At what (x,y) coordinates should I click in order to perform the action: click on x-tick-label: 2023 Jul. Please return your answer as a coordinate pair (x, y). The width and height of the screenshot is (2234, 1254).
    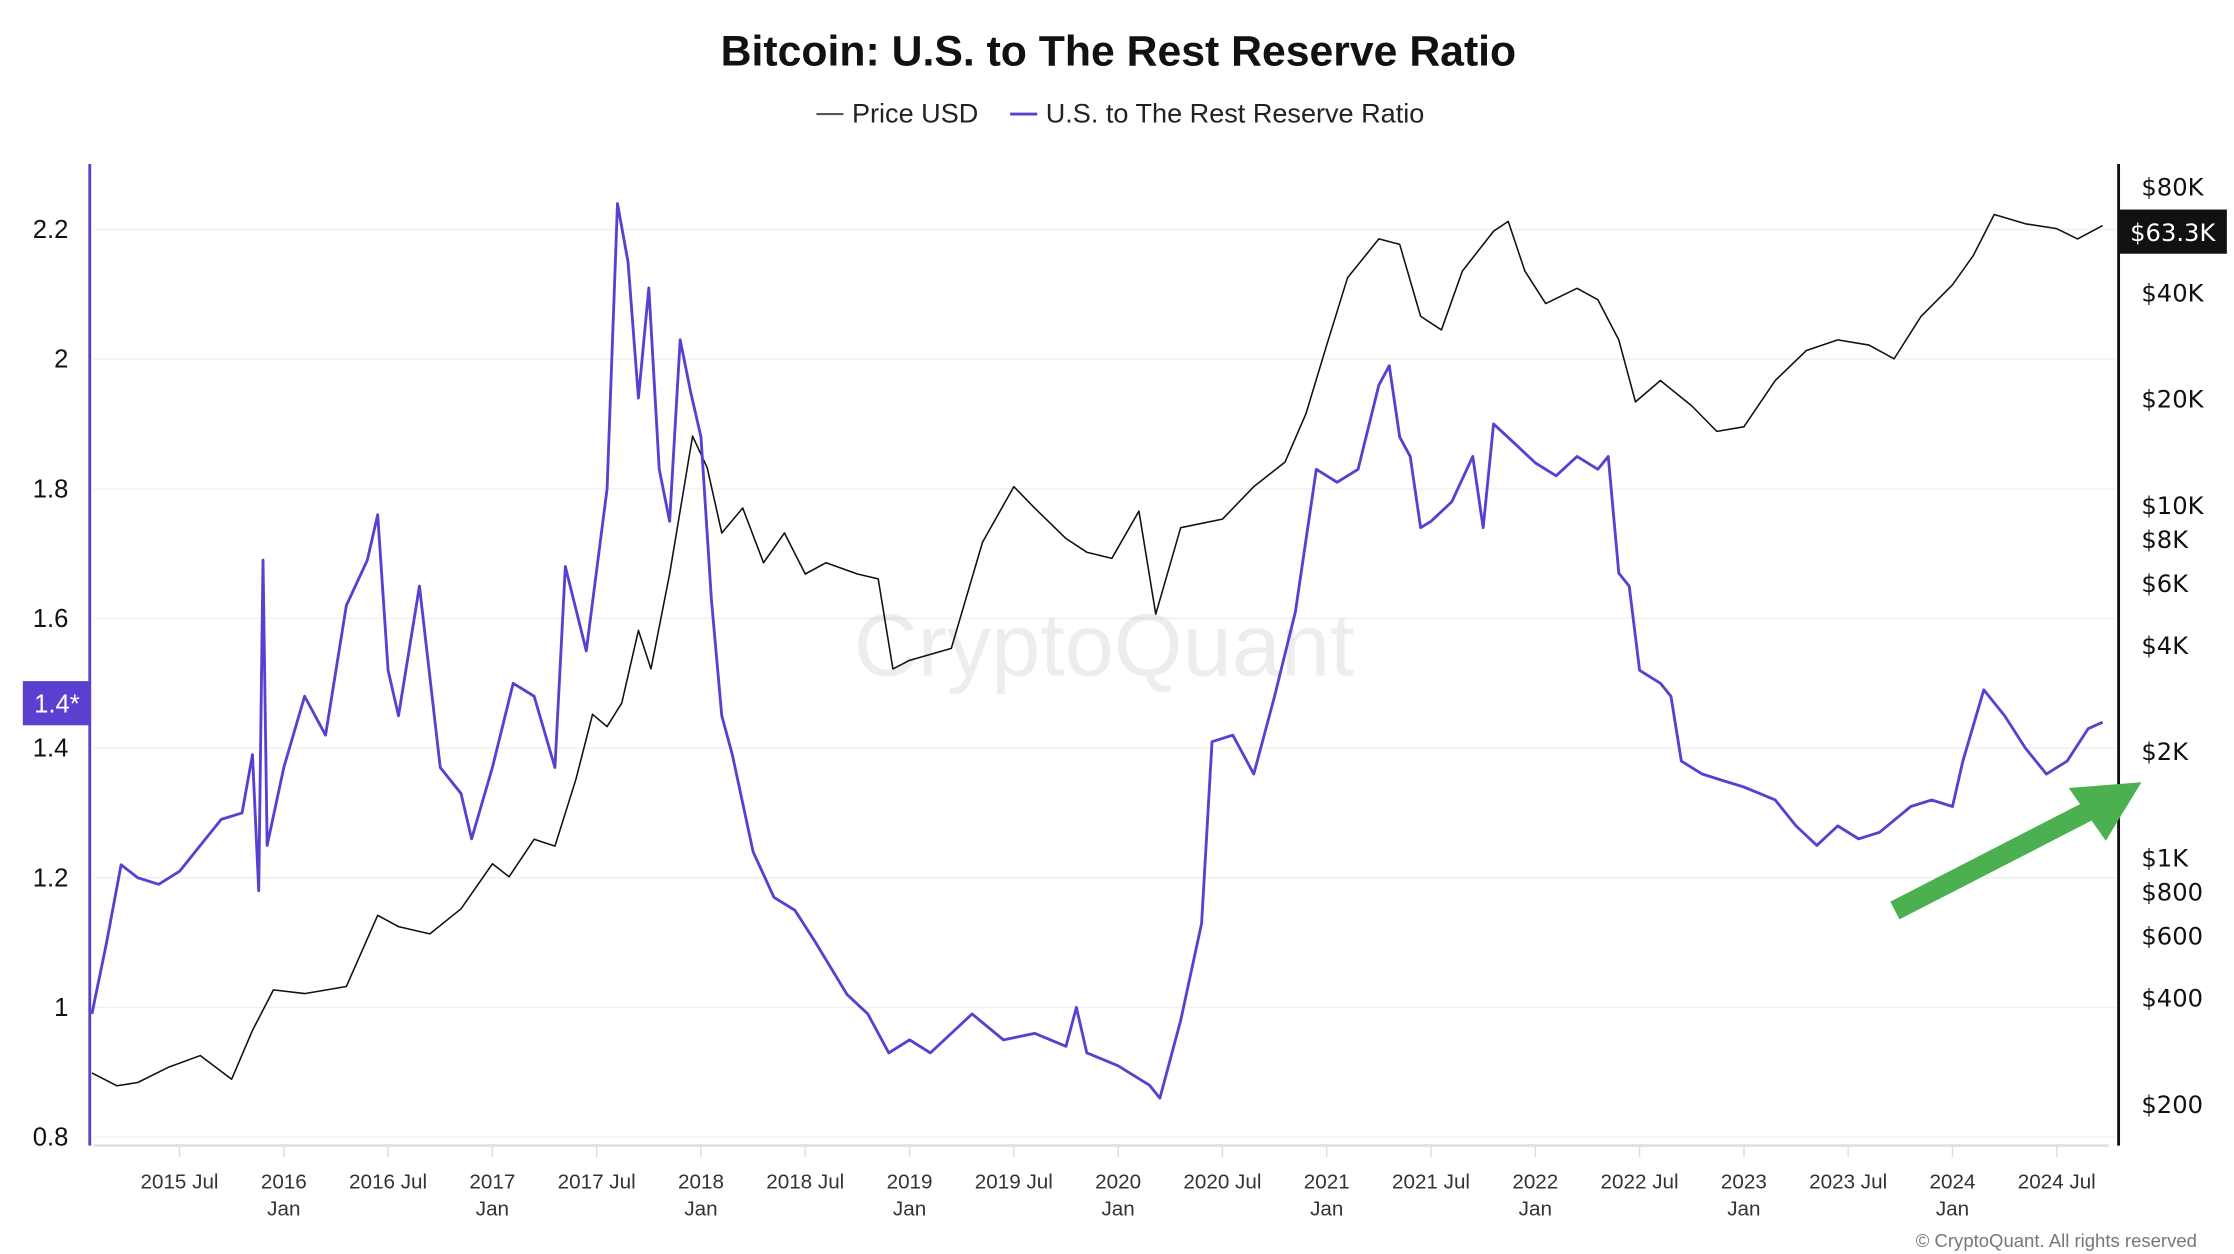
    Looking at the image, I should click on (1848, 1181).